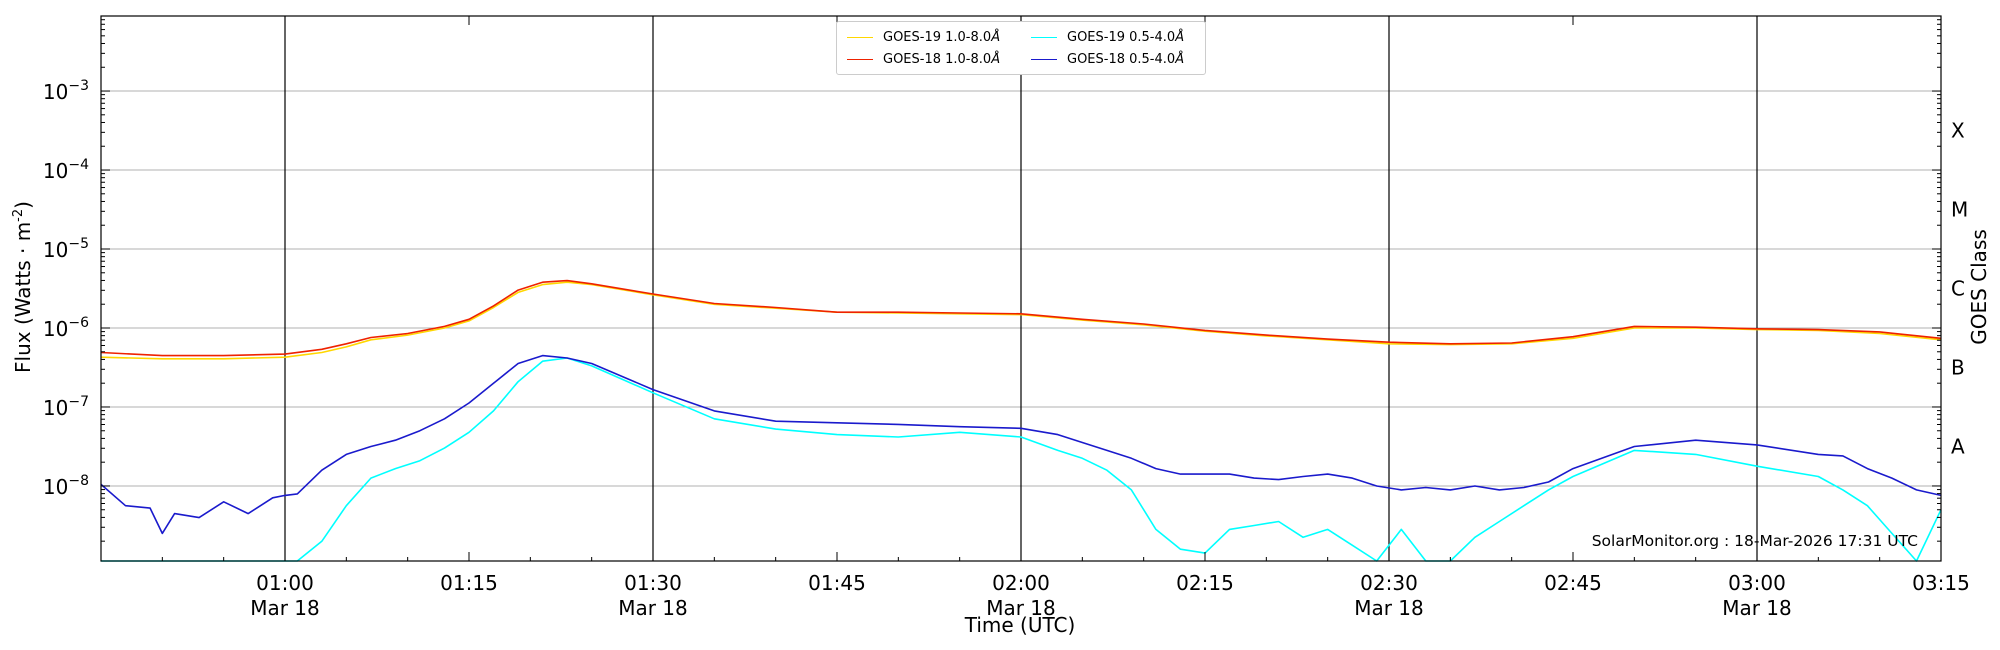  I want to click on legend-label: GOES-18 0.5-4.0, so click(1121, 59).